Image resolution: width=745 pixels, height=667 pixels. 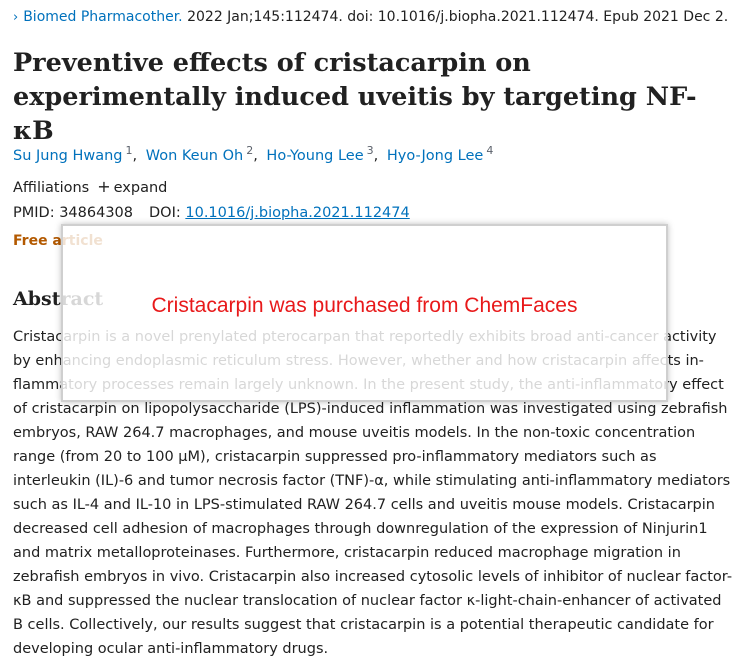 What do you see at coordinates (250, 150) in the screenshot?
I see `affiliation-ref: 2` at bounding box center [250, 150].